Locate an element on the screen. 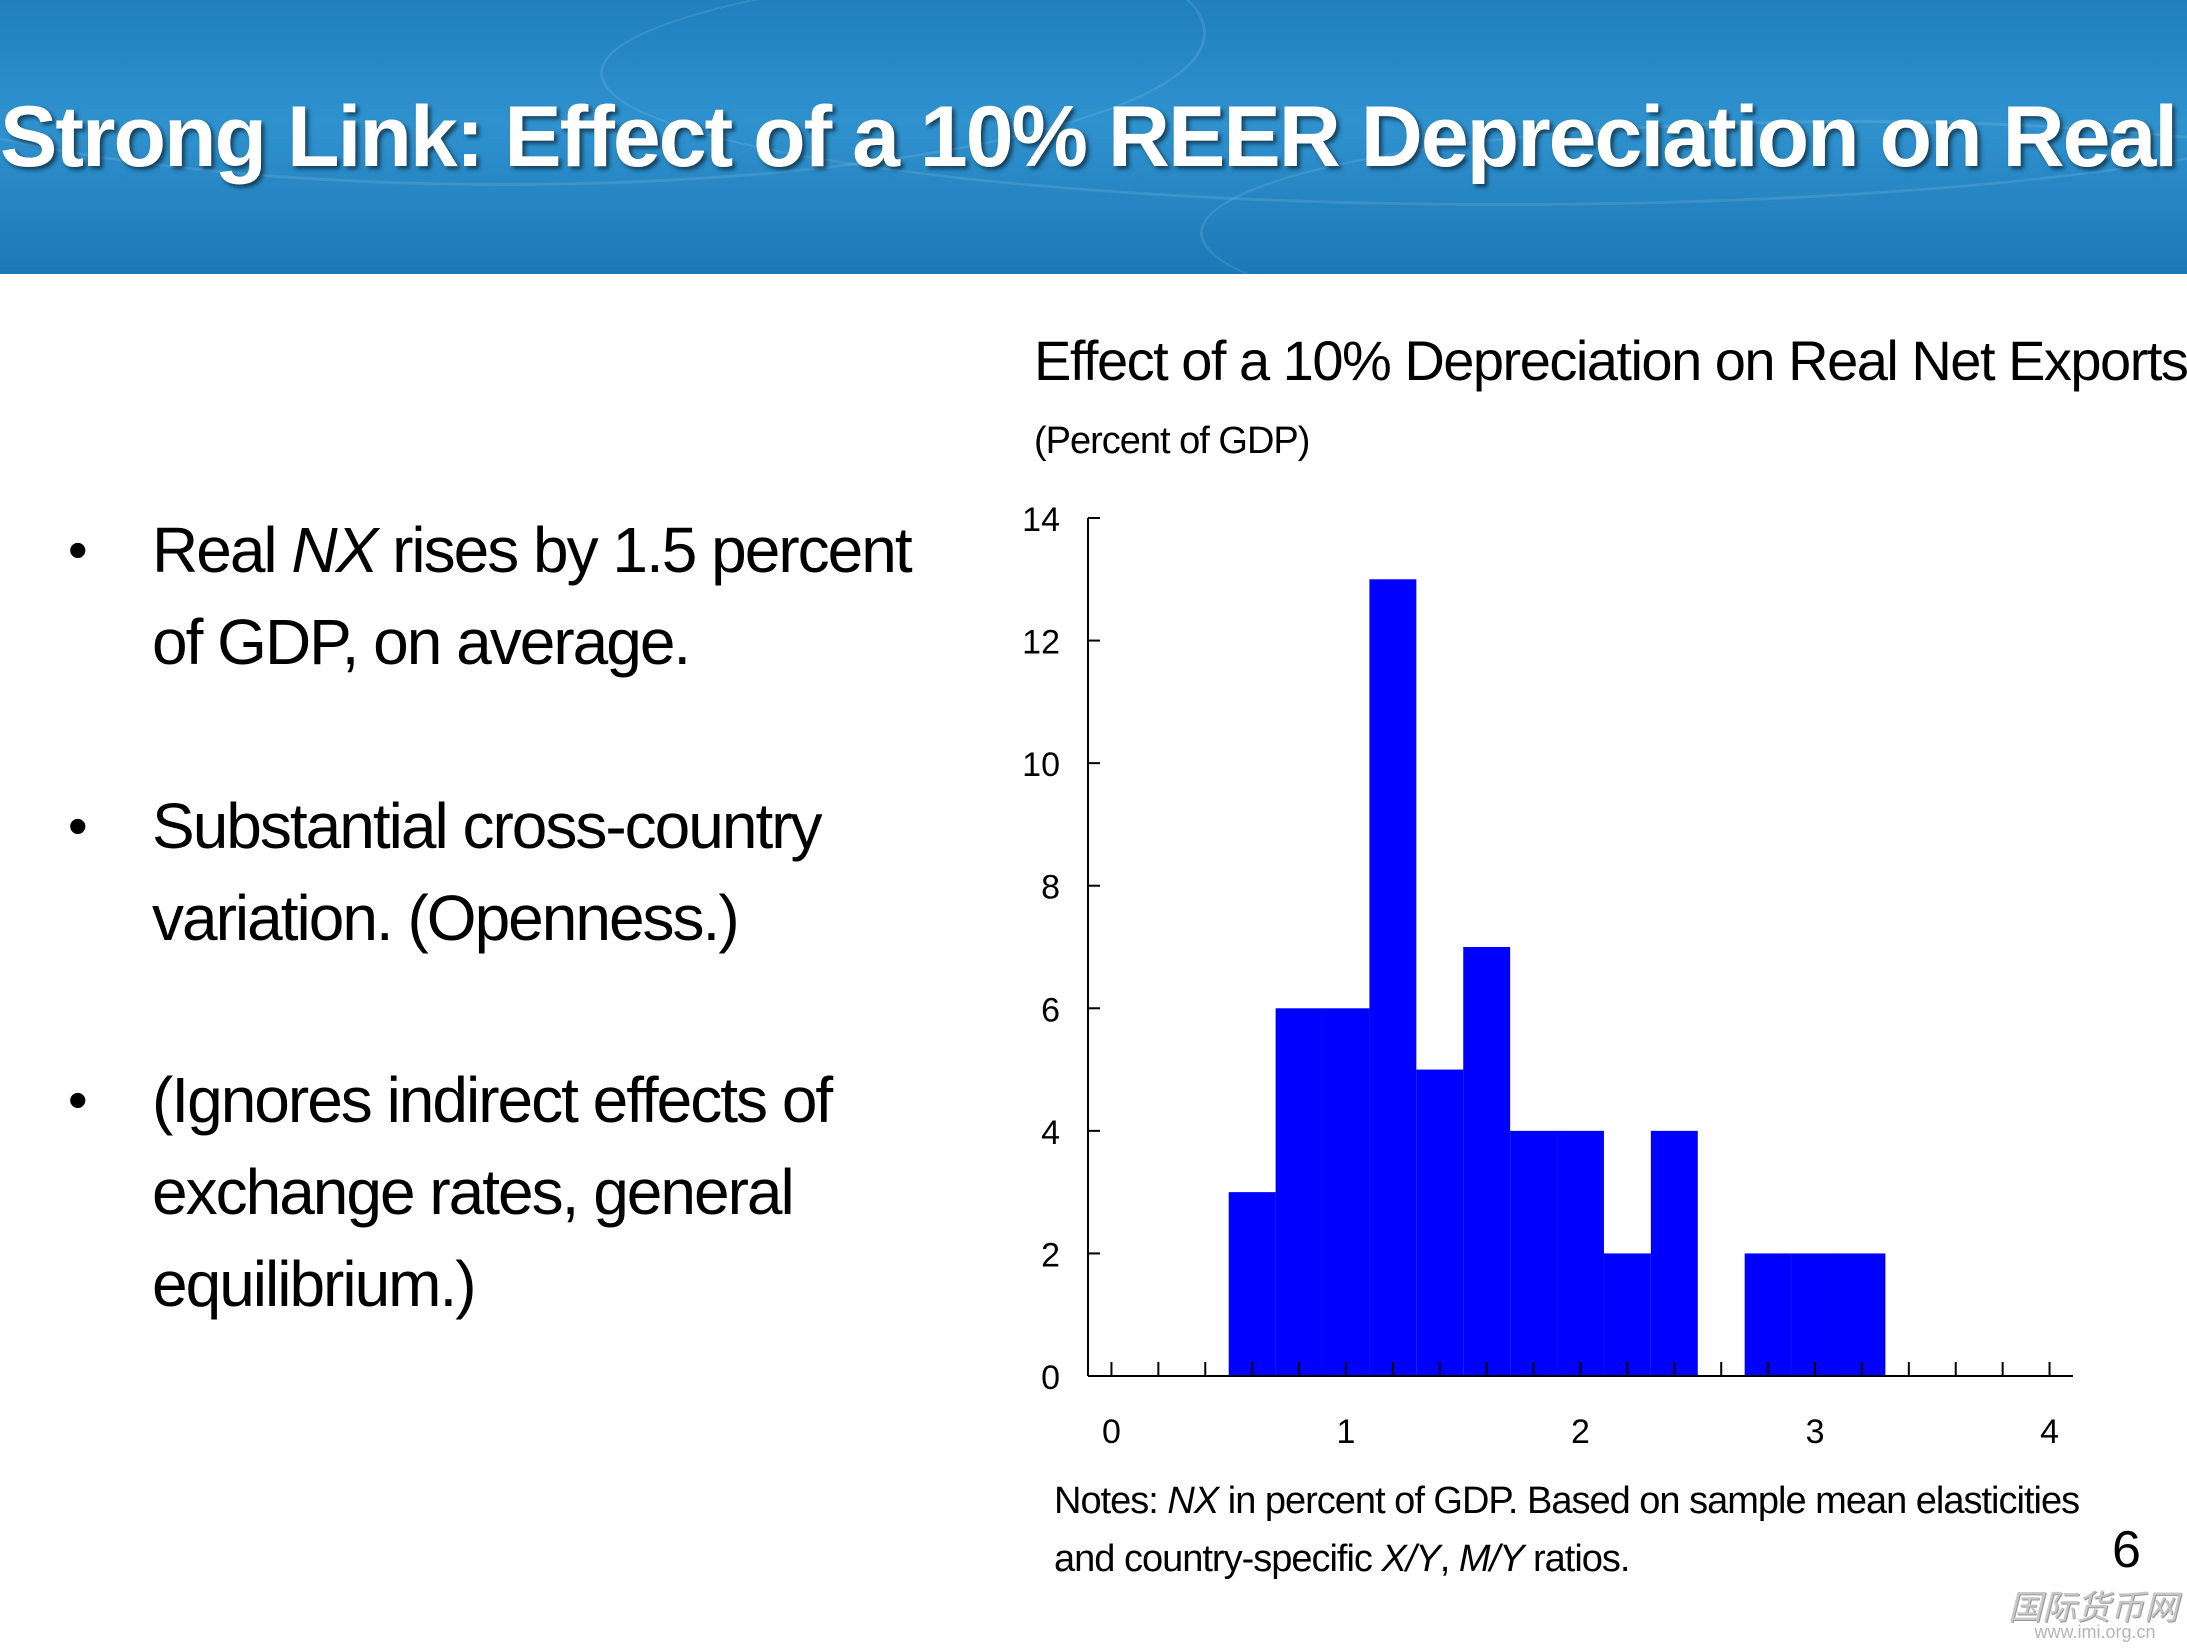 This screenshot has width=2187, height=1650. notes-text: , is located at coordinates (1449, 1559).